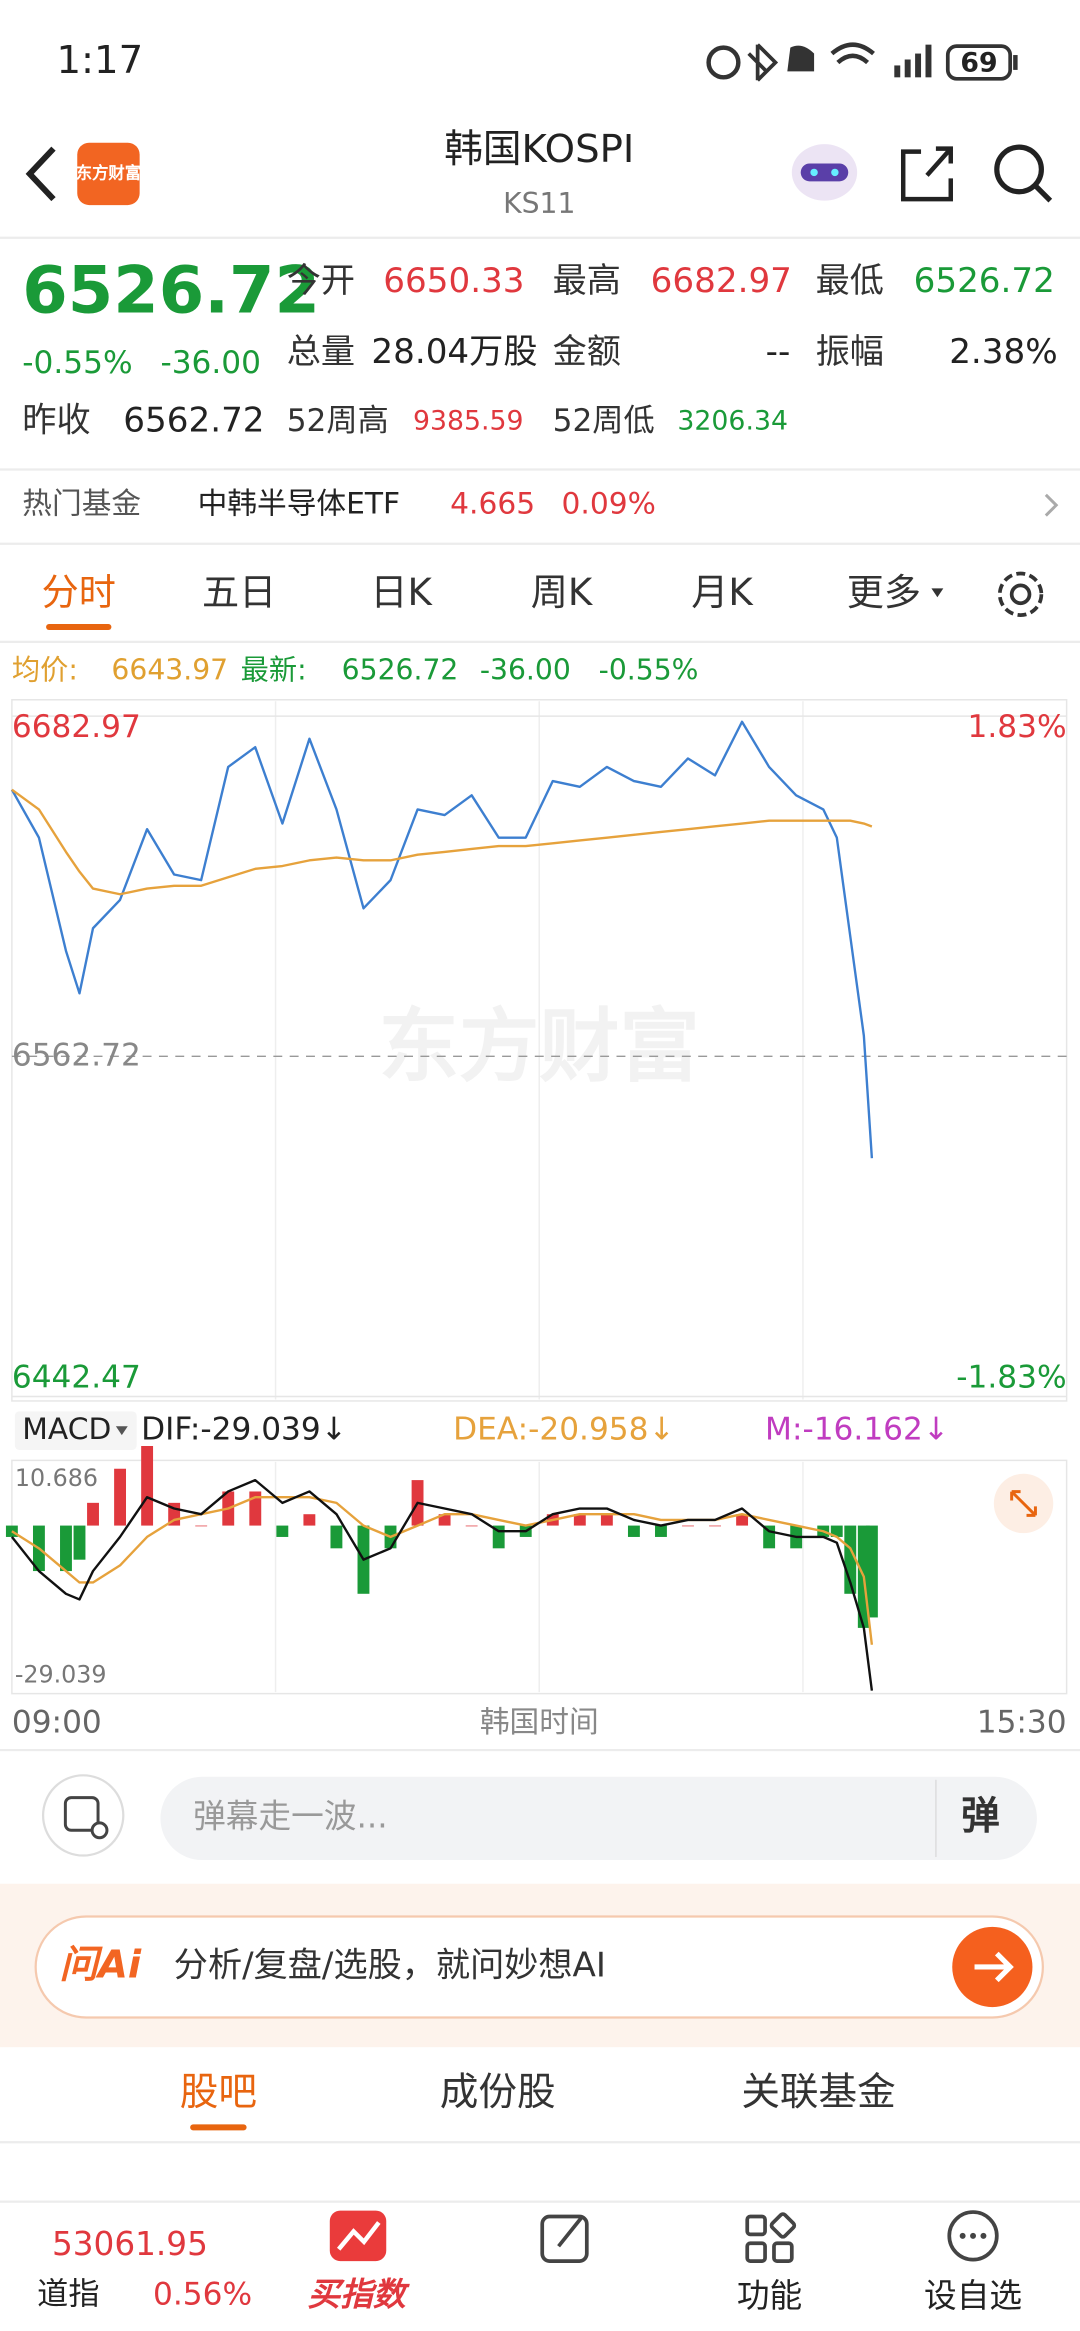 This screenshot has height=2331, width=1080. Describe the element at coordinates (79, 627) in the screenshot. I see `tab-indicator` at that location.